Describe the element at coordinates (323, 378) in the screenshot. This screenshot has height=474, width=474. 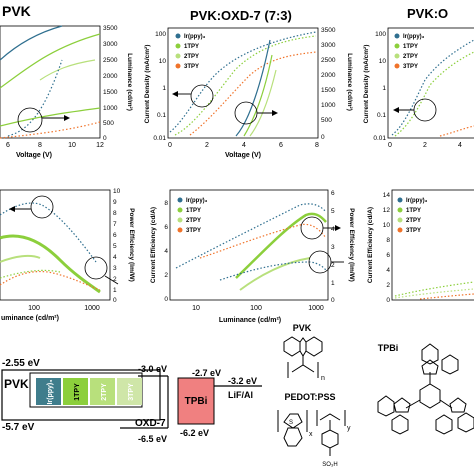
I see `subscript-n: n` at that location.